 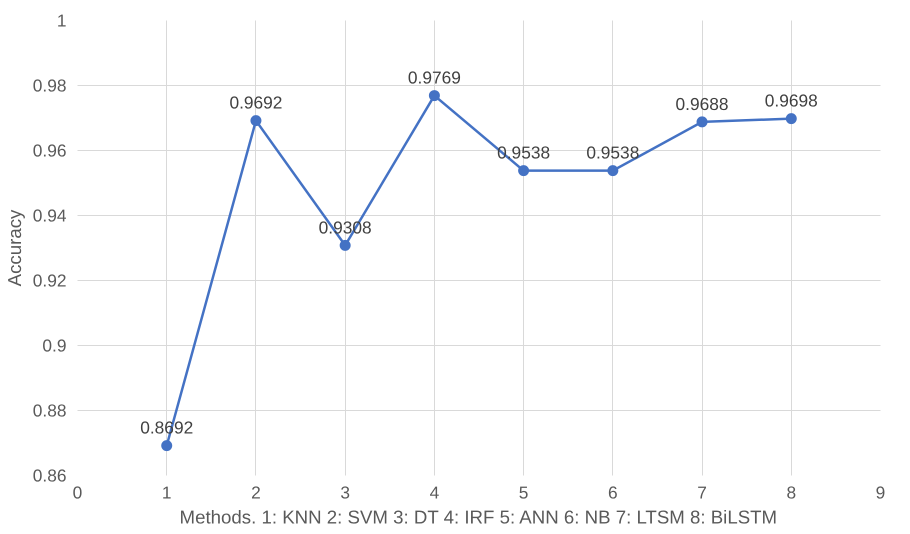 What do you see at coordinates (49, 280) in the screenshot?
I see `y-tick-label: 0.92` at bounding box center [49, 280].